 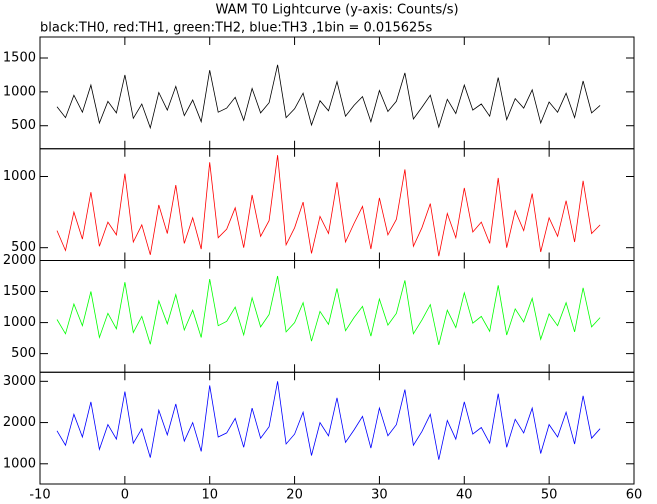 What do you see at coordinates (125, 495) in the screenshot?
I see `x-tick-label: 0` at bounding box center [125, 495].